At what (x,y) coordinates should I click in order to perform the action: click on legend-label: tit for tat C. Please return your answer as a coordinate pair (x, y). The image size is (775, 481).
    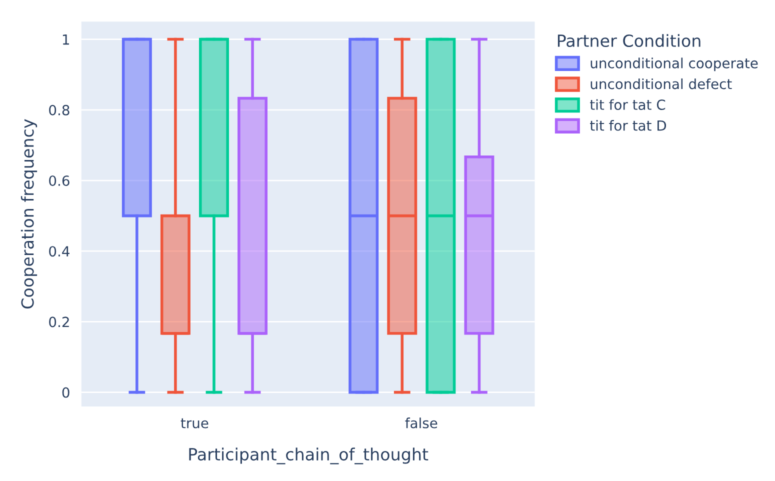
    Looking at the image, I should click on (628, 104).